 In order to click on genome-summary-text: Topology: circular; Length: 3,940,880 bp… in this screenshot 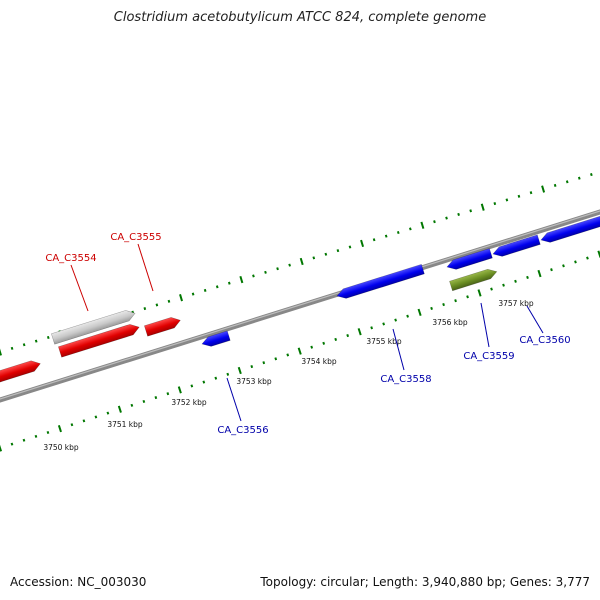, I will do `click(425, 582)`.